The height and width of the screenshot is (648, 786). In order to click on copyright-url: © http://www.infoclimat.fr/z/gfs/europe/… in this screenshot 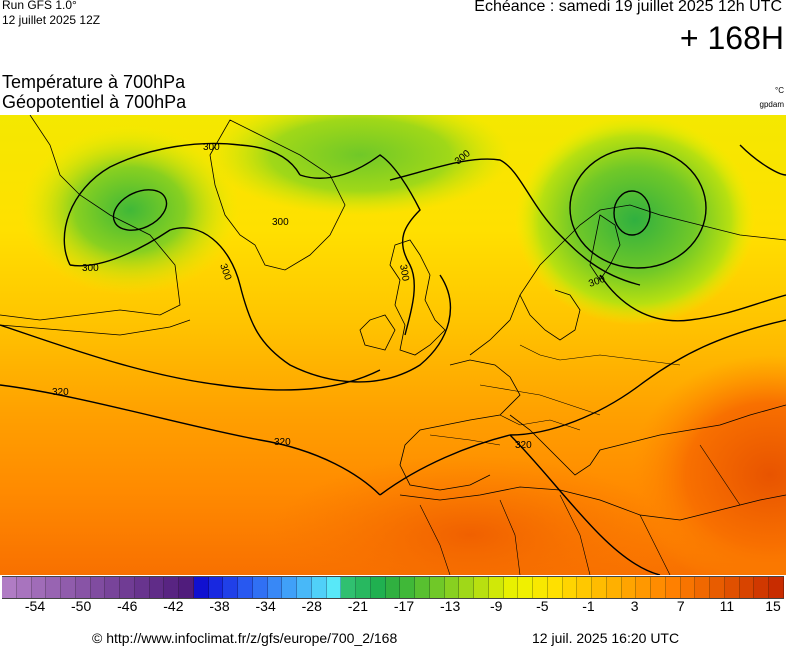, I will do `click(245, 638)`.